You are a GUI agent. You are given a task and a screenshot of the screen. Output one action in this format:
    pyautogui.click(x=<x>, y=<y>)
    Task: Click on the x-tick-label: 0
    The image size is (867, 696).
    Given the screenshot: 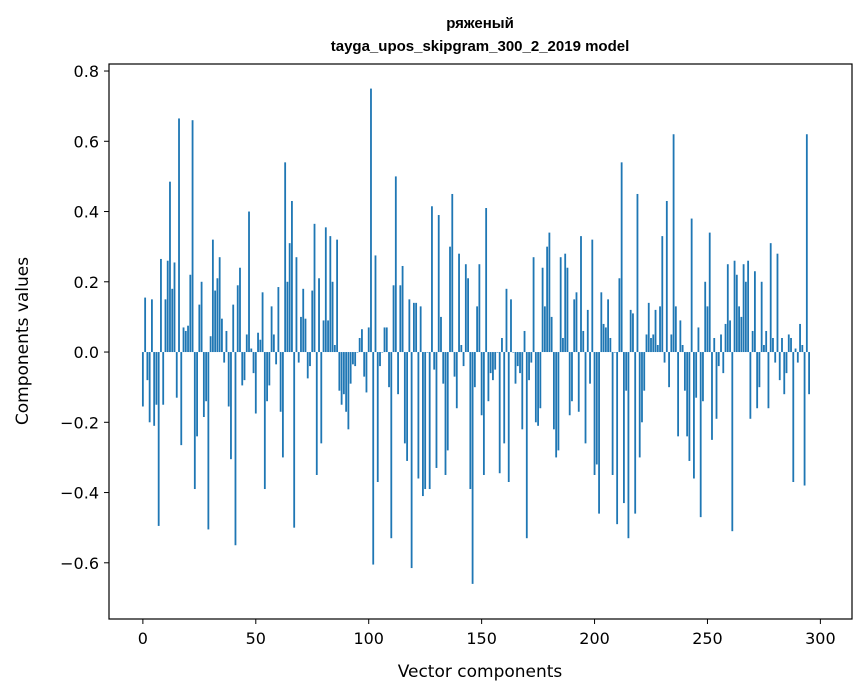 What is the action you would take?
    pyautogui.click(x=143, y=638)
    